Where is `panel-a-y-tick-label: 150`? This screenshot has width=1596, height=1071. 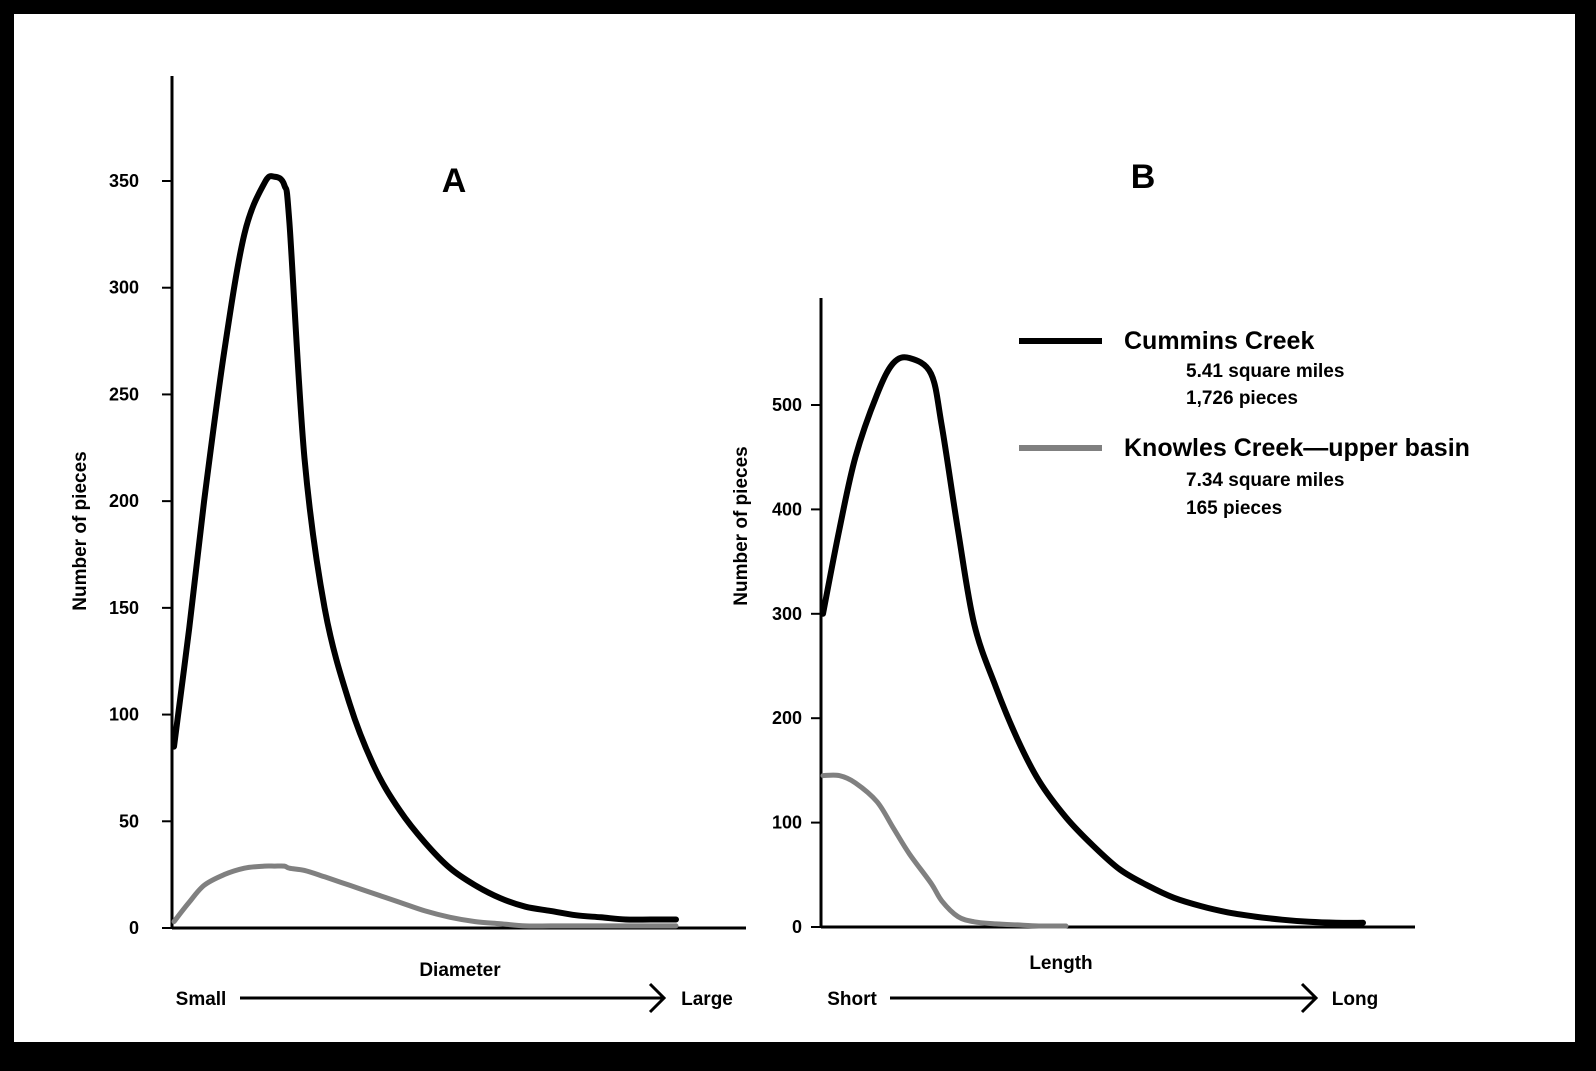
panel-a-y-tick-label: 150 is located at coordinates (124, 608).